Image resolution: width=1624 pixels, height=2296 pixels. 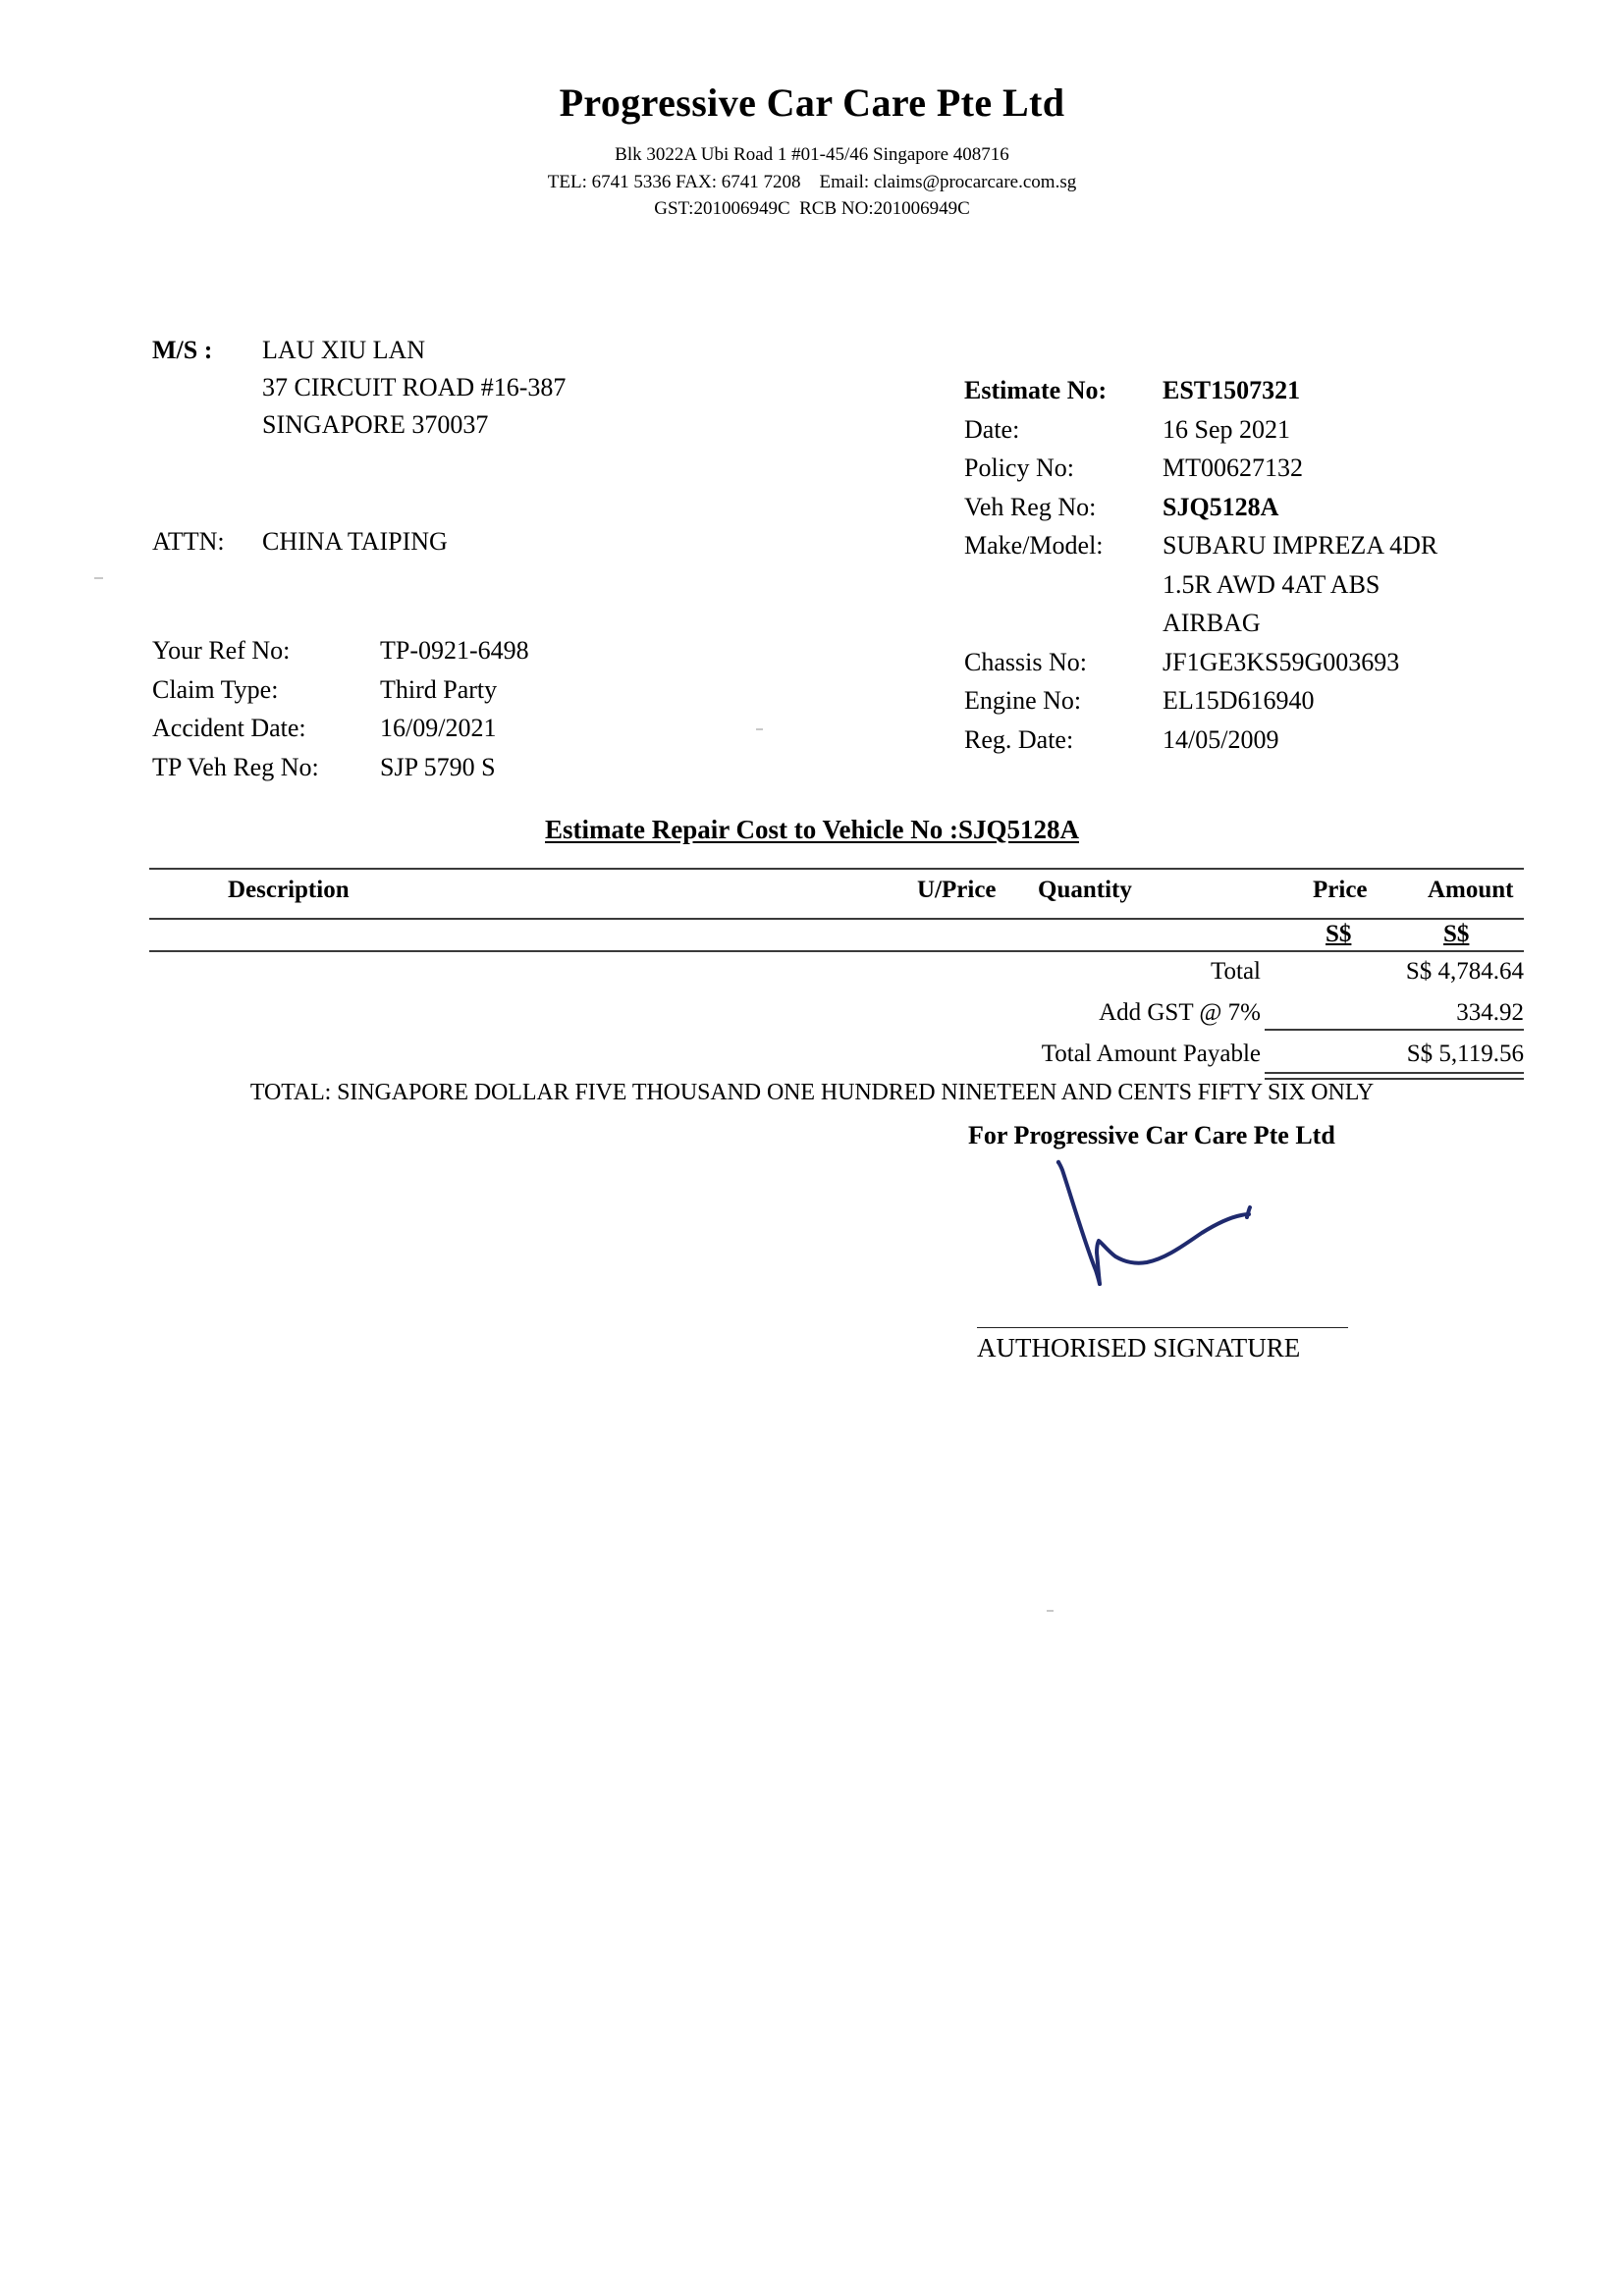 What do you see at coordinates (836, 1058) in the screenshot?
I see `totals-row: Total Amount Payable S$ 5,119.56` at bounding box center [836, 1058].